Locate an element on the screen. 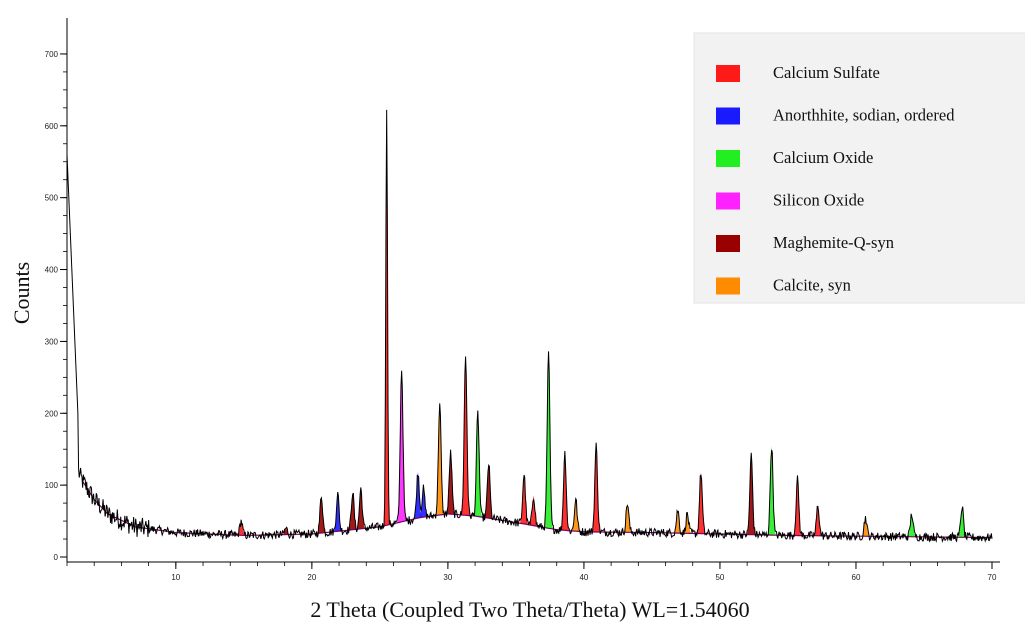 Image resolution: width=1025 pixels, height=633 pixels. y-tick-label: 0 is located at coordinates (56, 557).